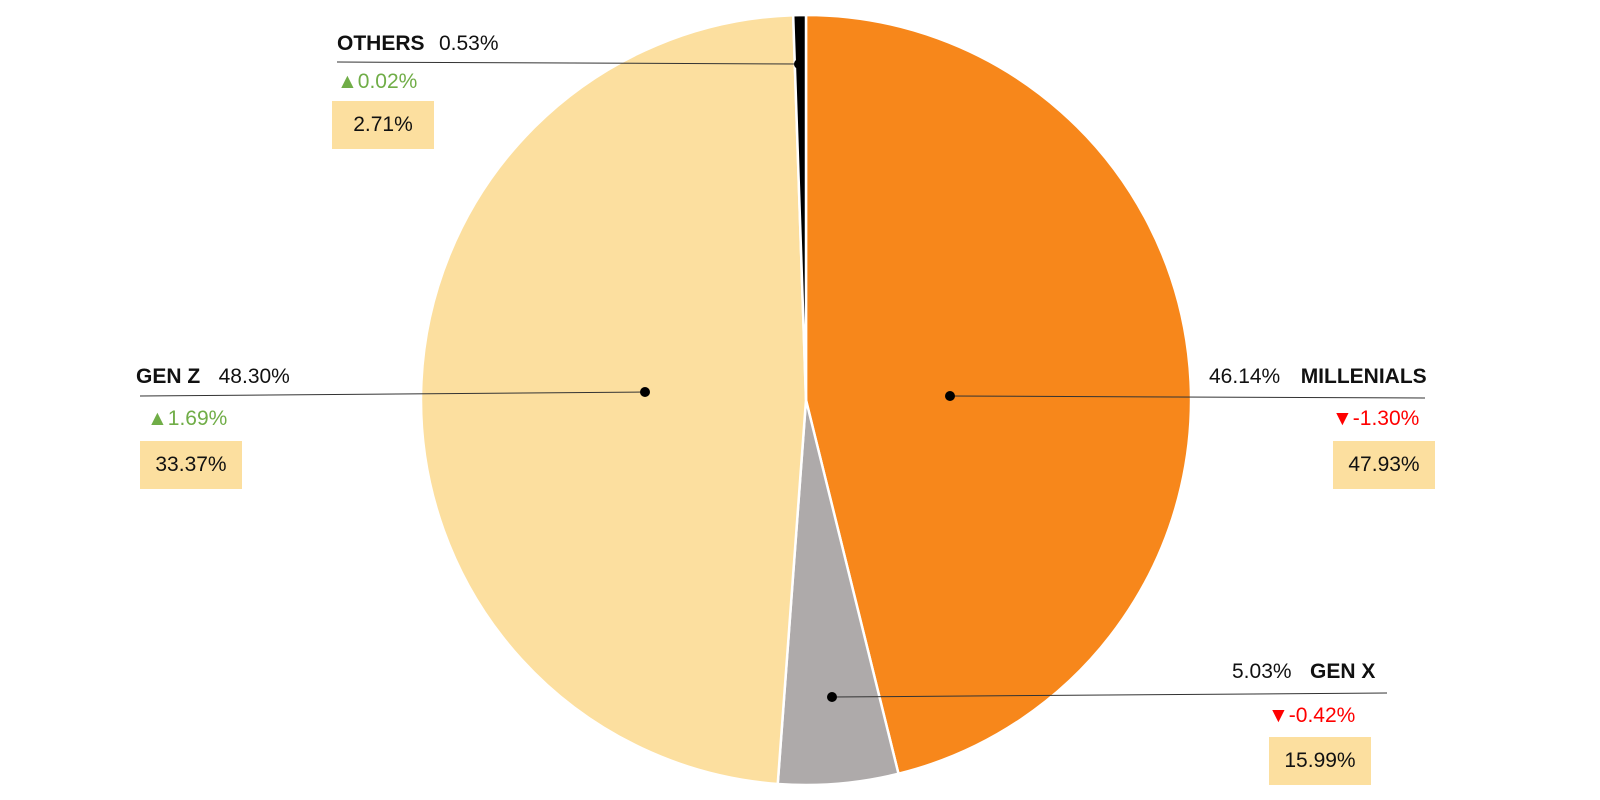 The width and height of the screenshot is (1600, 800). I want to click on leader-line-others, so click(568, 63).